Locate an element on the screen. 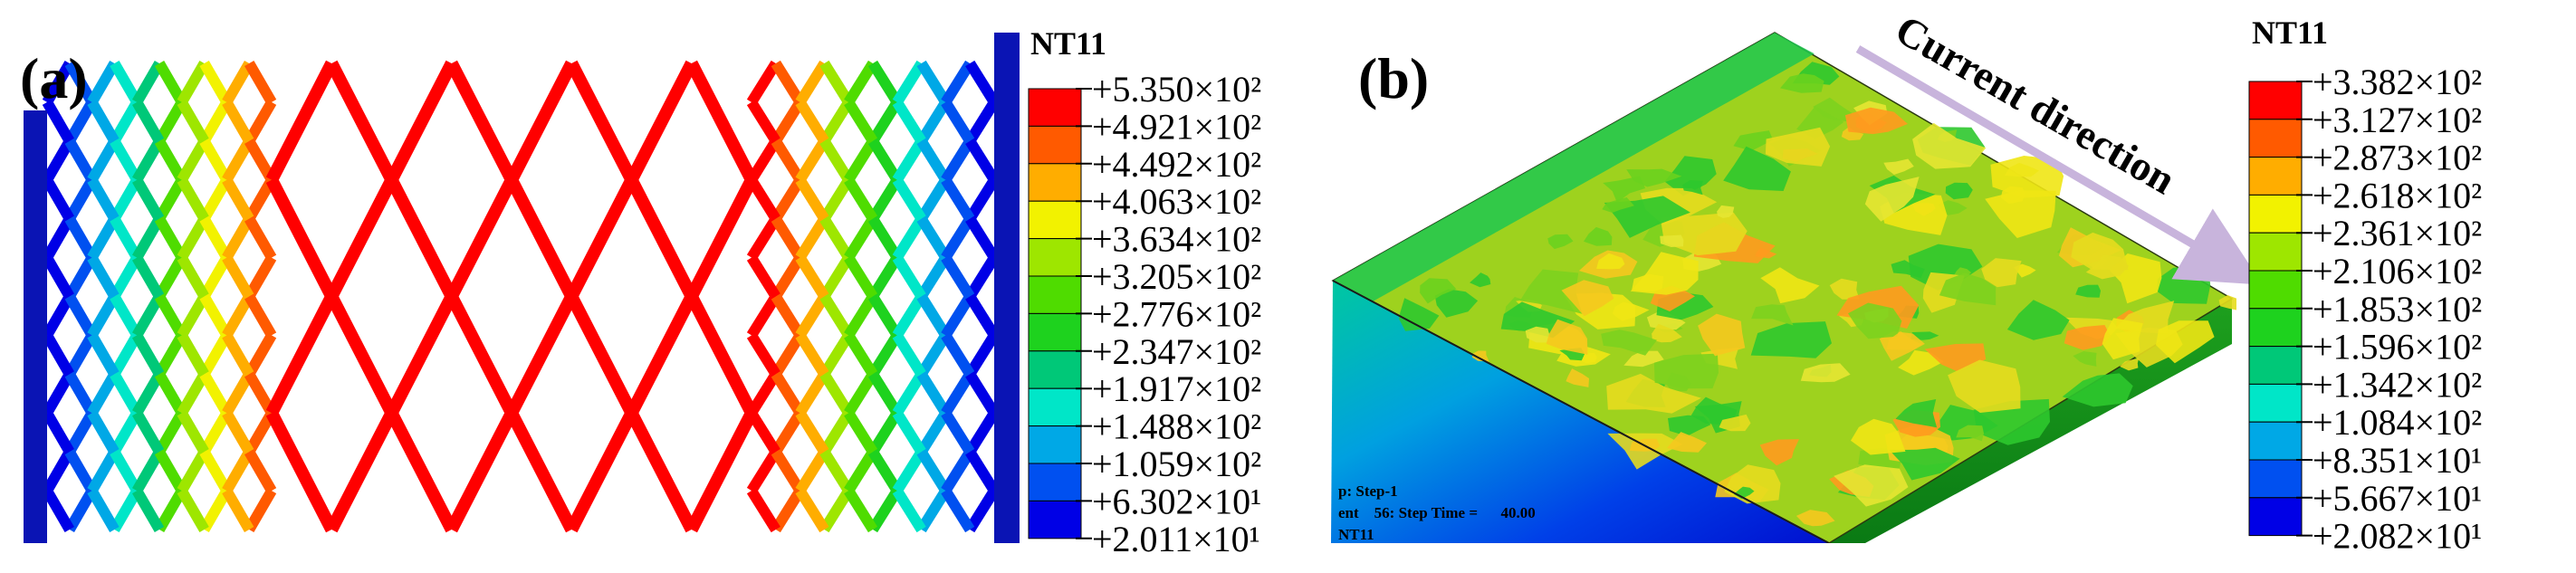 This screenshot has height=573, width=2576. legend-value: +2.347×10² is located at coordinates (1176, 352).